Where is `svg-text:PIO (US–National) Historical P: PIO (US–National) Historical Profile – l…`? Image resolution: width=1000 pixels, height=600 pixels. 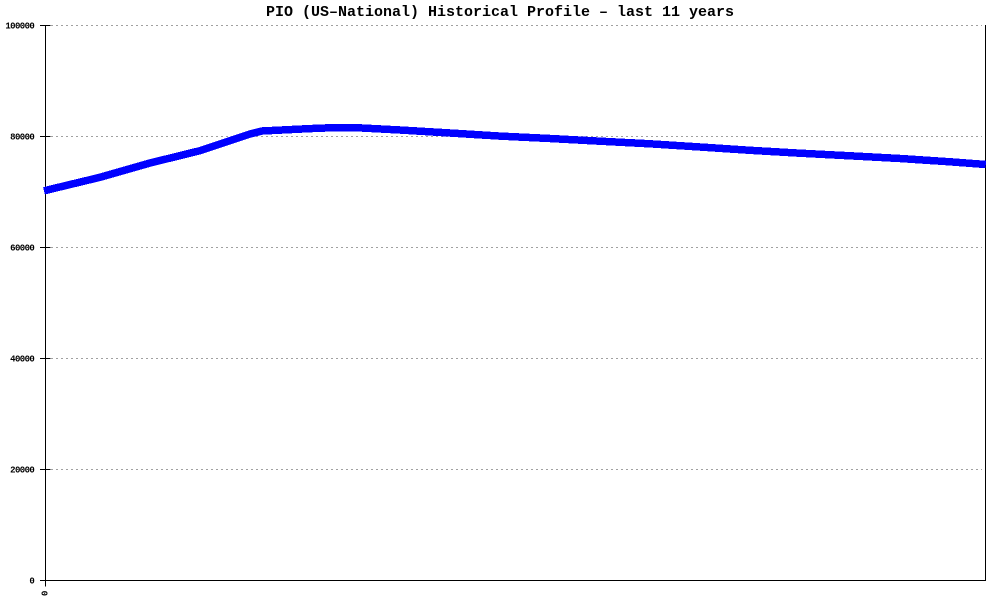
svg-text:PIO (US–National) Historical P: PIO (US–National) Historical Profile – l… is located at coordinates (500, 12).